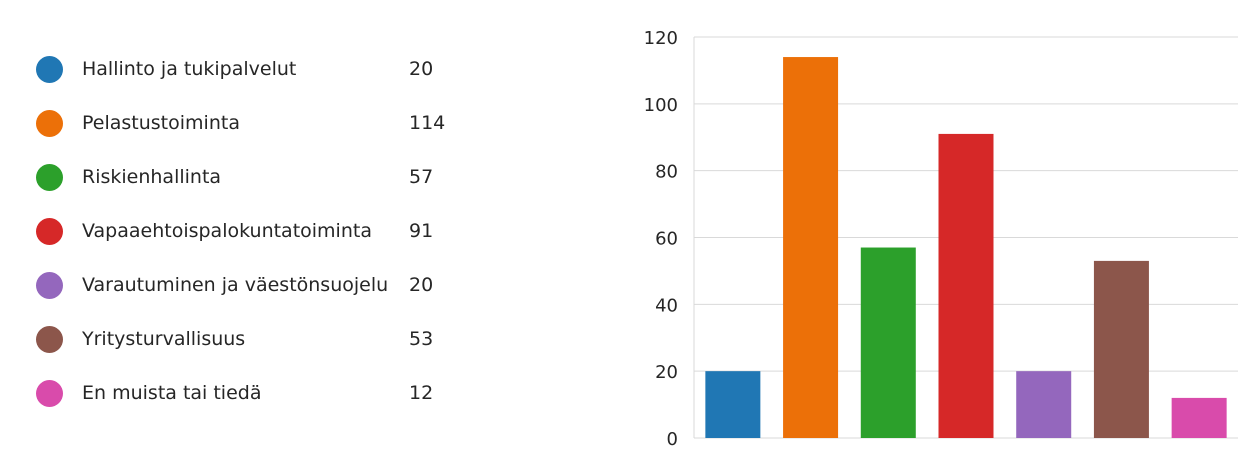 The width and height of the screenshot is (1258, 462). Describe the element at coordinates (666, 372) in the screenshot. I see `y-tick-label: 20` at that location.